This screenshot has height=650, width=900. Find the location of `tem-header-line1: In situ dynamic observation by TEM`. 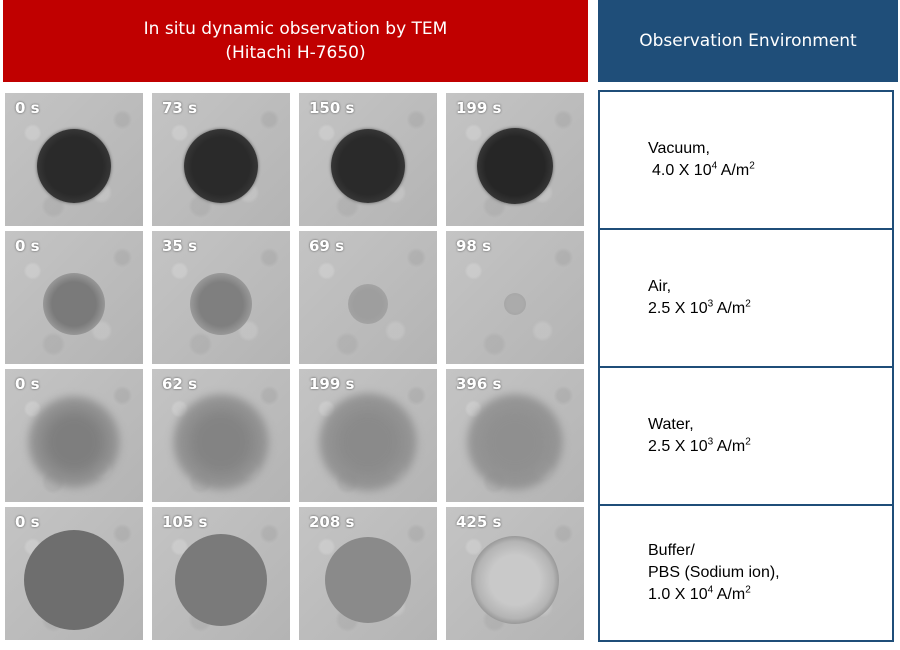

tem-header-line1: In situ dynamic observation by TEM is located at coordinates (295, 29).